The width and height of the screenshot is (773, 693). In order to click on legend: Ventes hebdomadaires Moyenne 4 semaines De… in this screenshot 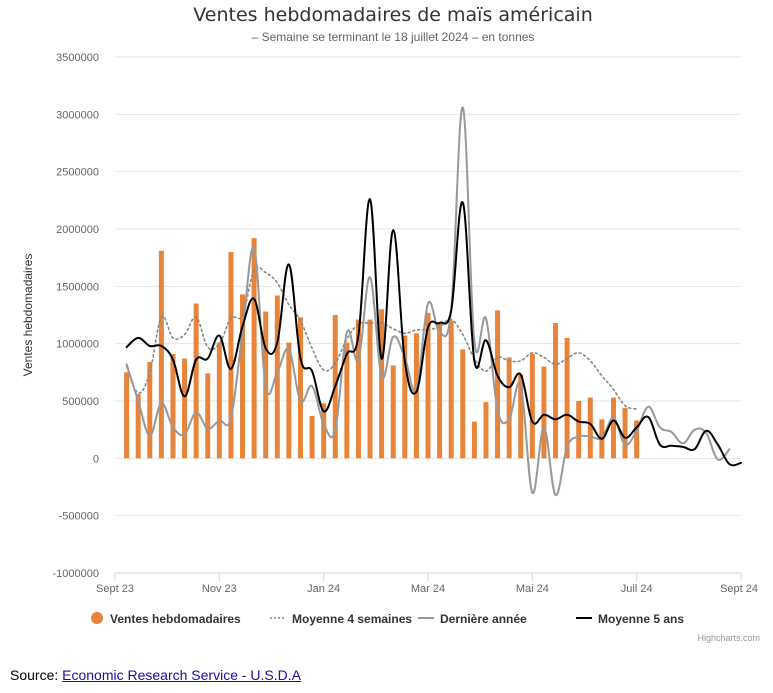, I will do `click(387, 619)`.